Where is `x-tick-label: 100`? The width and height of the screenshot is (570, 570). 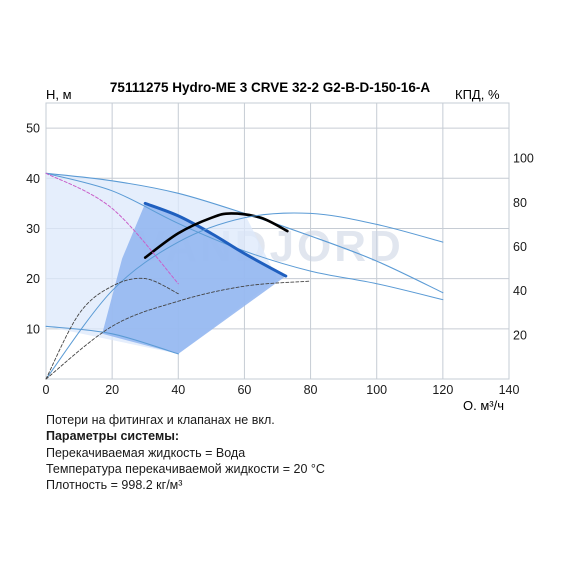
x-tick-label: 100 is located at coordinates (376, 390).